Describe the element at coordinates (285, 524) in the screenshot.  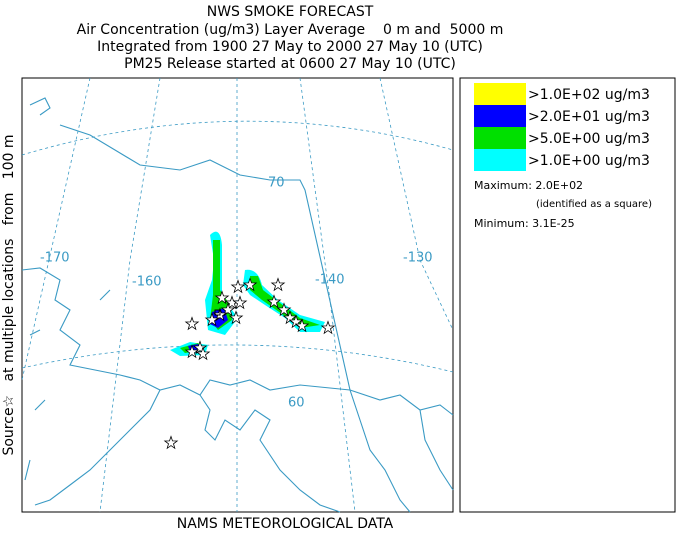
I see `footer: NAMS METEOROLOGICAL DATA` at that location.